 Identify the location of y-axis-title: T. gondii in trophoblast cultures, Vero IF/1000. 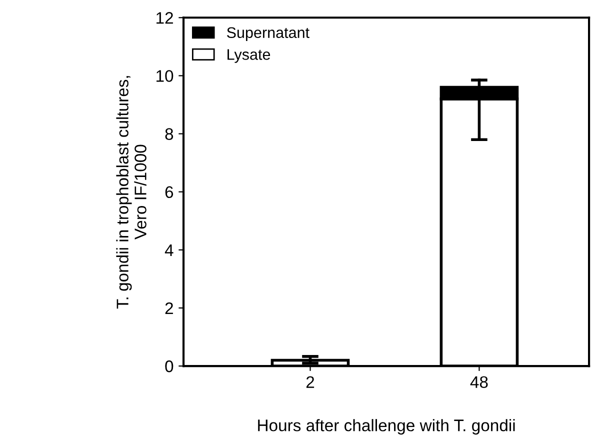
(131, 192).